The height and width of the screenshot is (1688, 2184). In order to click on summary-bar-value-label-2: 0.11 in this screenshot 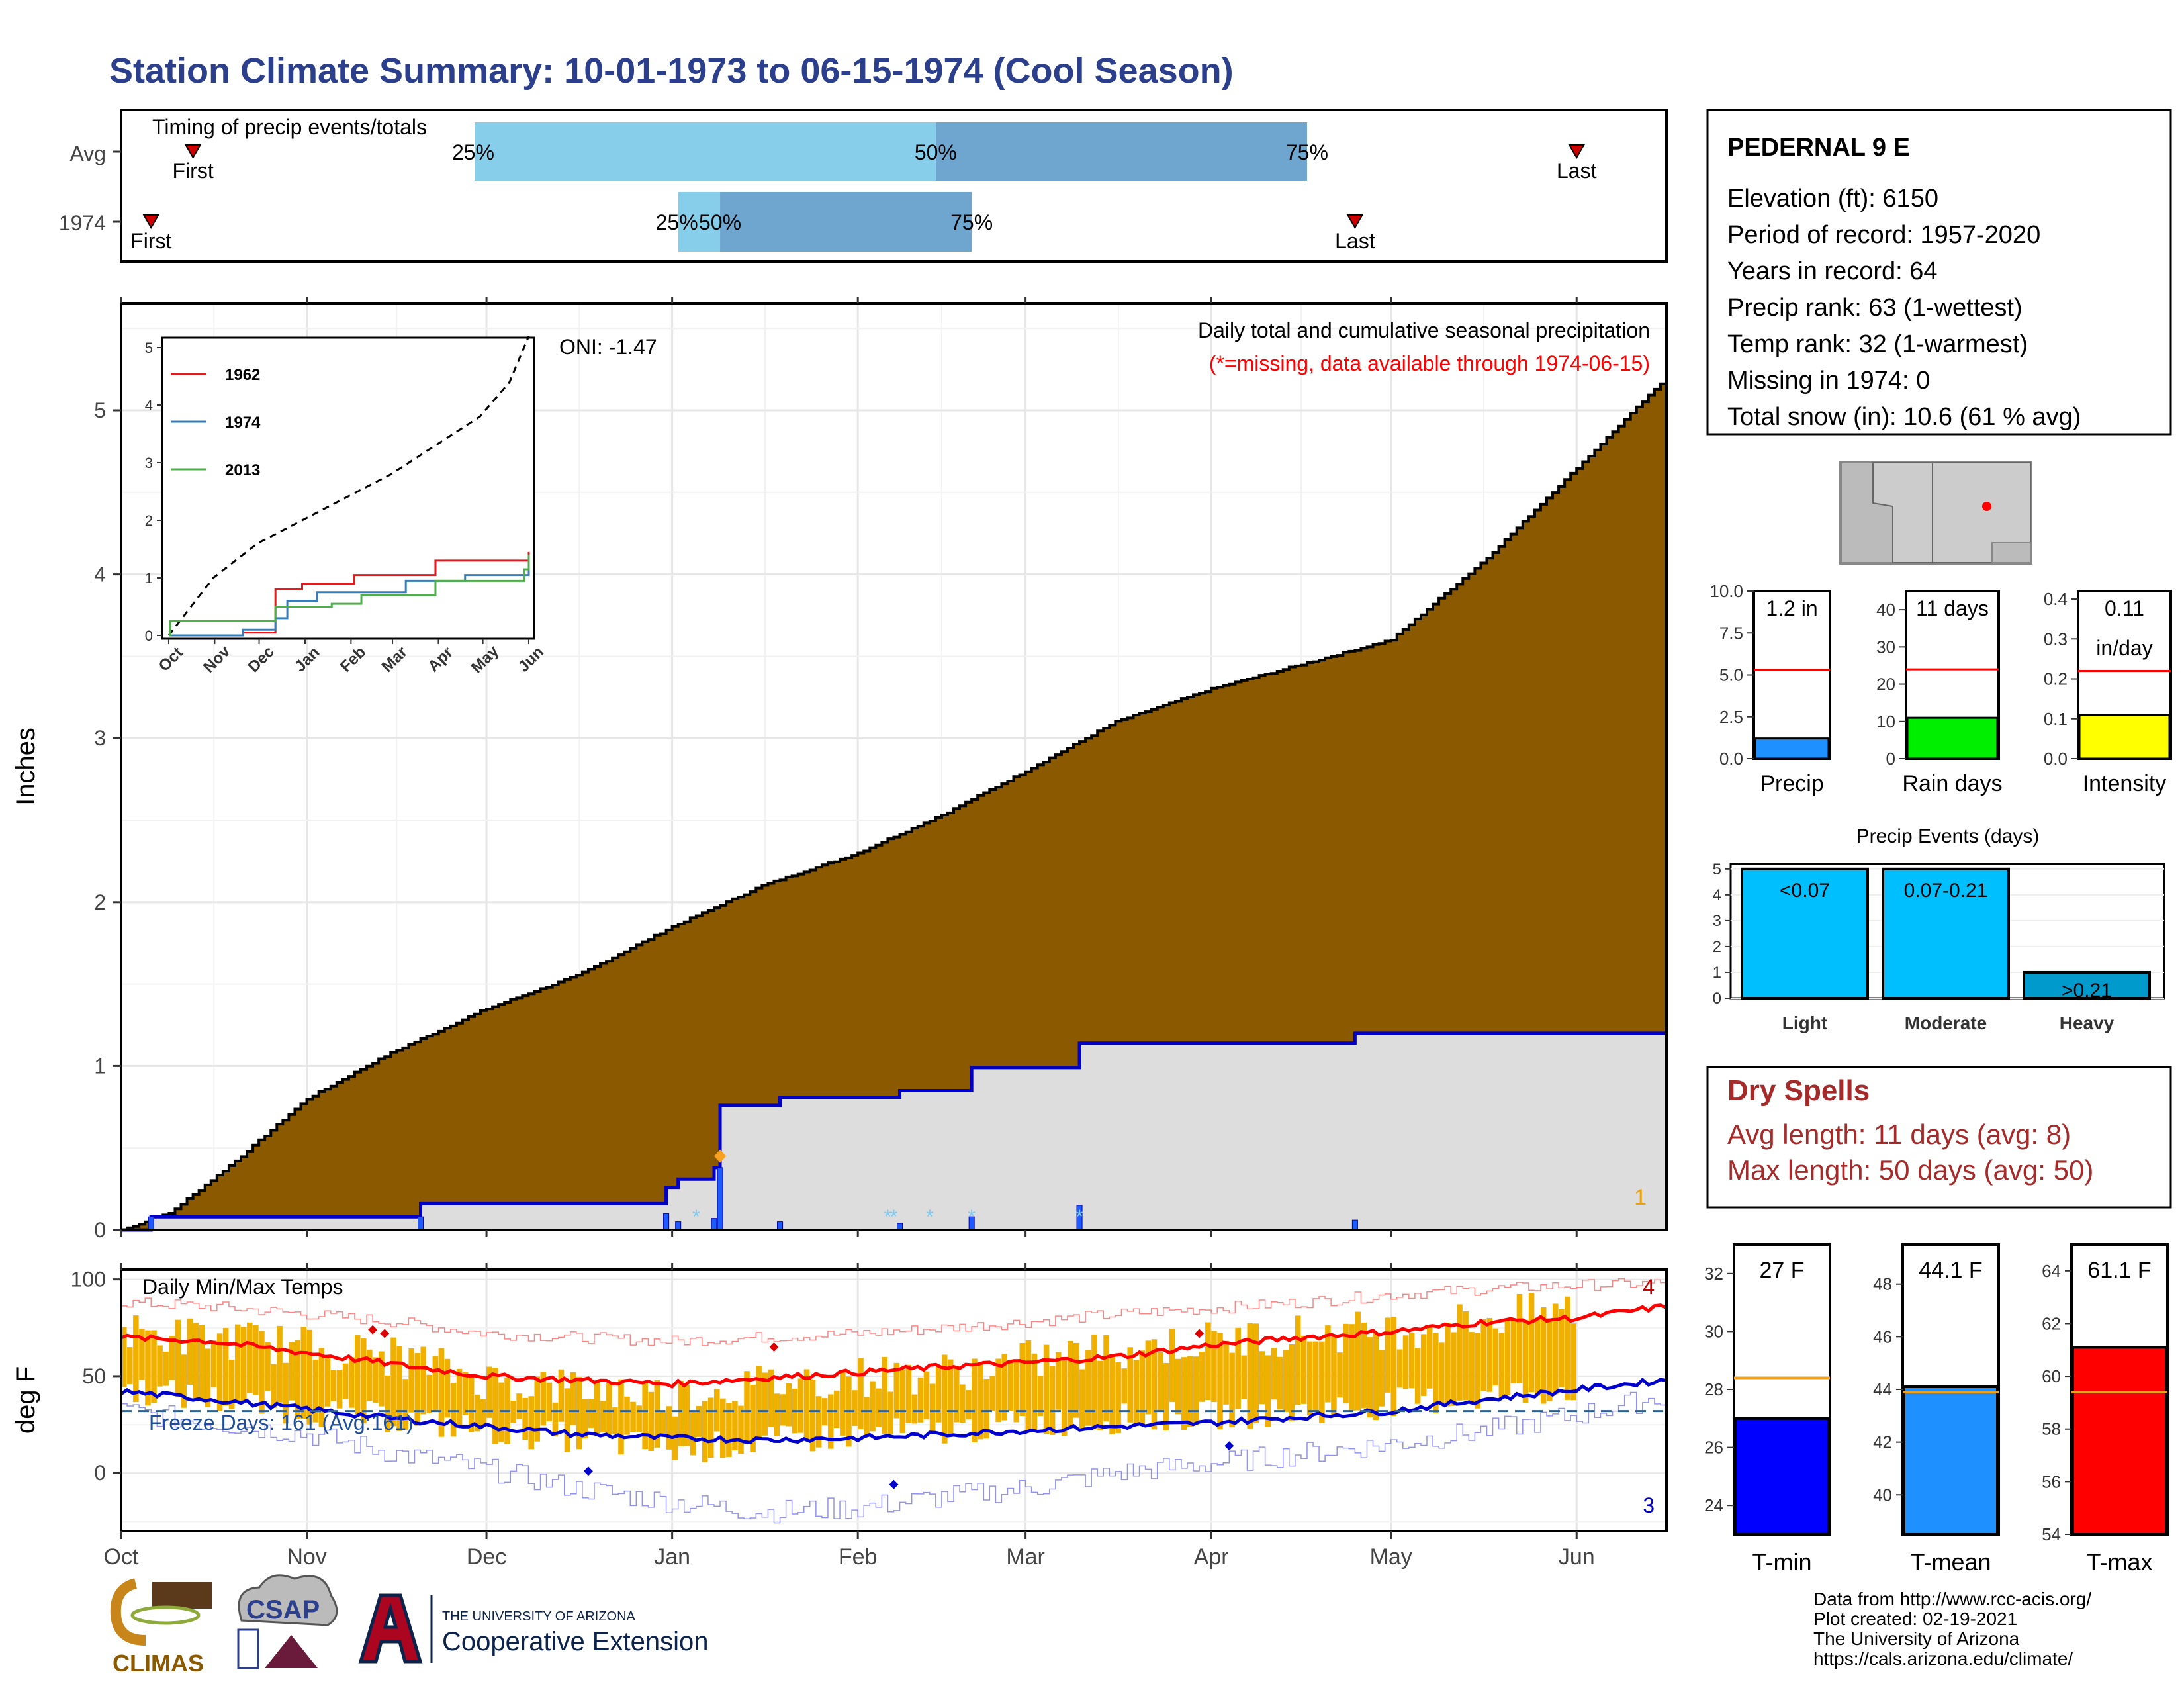, I will do `click(2124, 608)`.